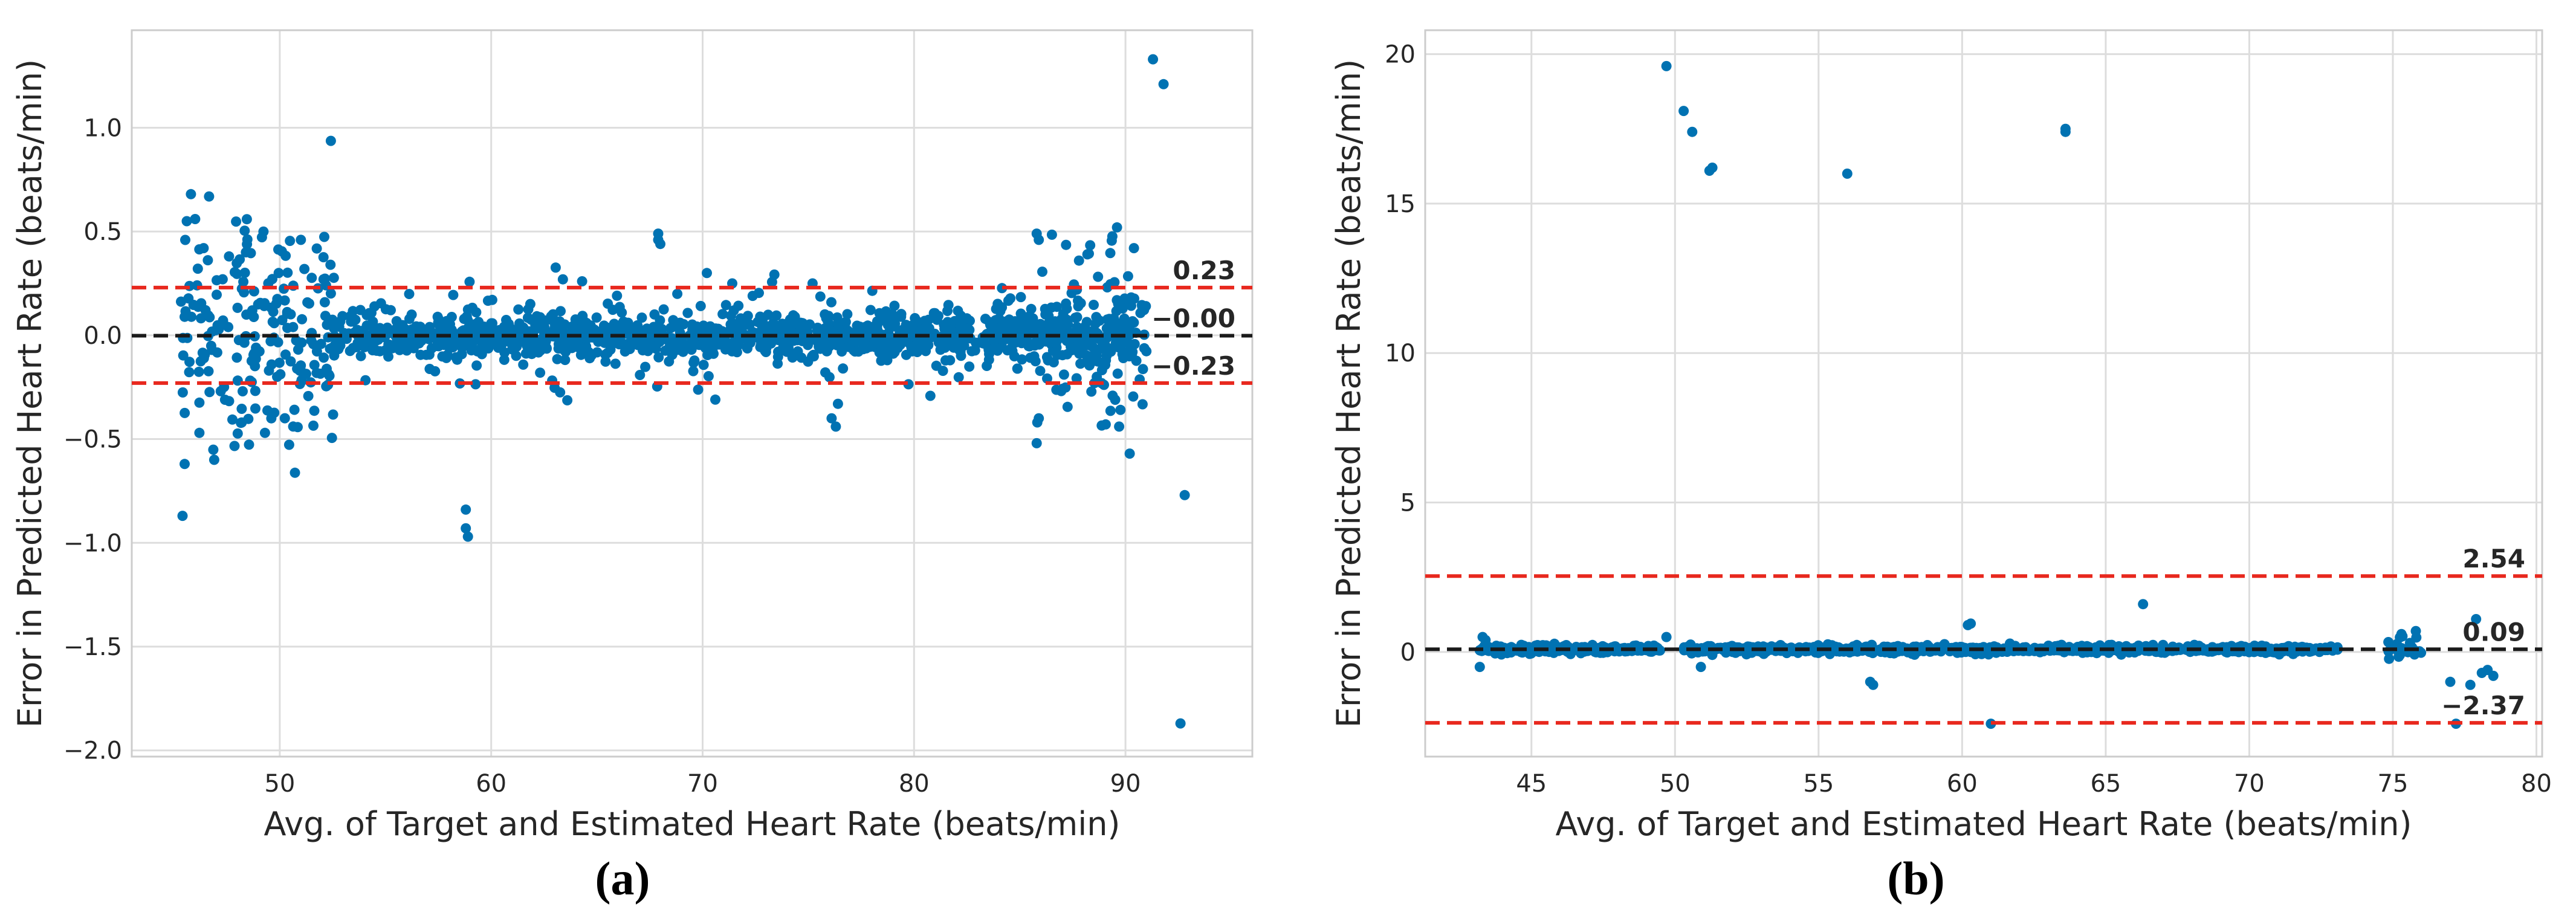 The height and width of the screenshot is (924, 2576). I want to click on x-tick-label: 60, so click(491, 784).